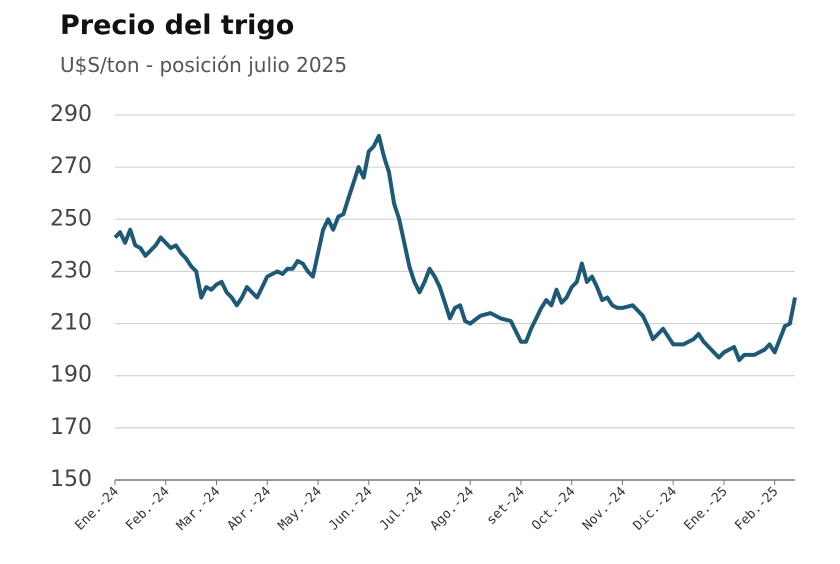 Image resolution: width=840 pixels, height=564 pixels. I want to click on y-tick-label: 250, so click(71, 218).